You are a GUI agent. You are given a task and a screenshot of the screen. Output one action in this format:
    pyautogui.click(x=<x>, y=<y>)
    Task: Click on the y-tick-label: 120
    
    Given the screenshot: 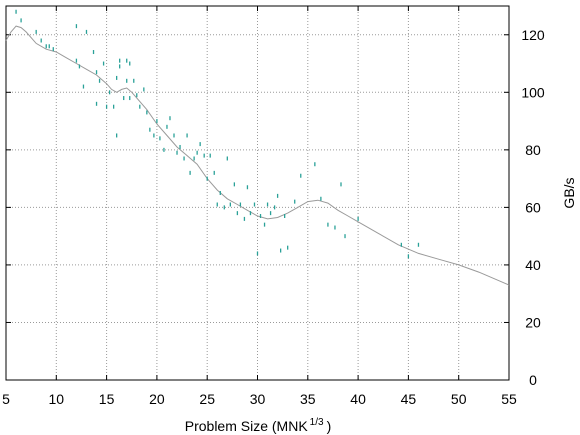 What is the action you would take?
    pyautogui.click(x=533, y=35)
    